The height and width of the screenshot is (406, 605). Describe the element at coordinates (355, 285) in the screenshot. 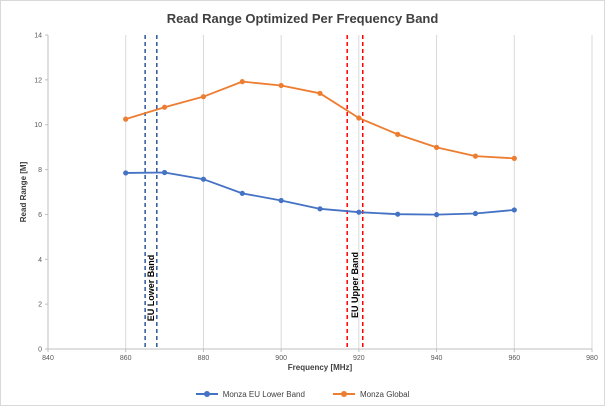

I see `band-label: EU Upper Band` at that location.